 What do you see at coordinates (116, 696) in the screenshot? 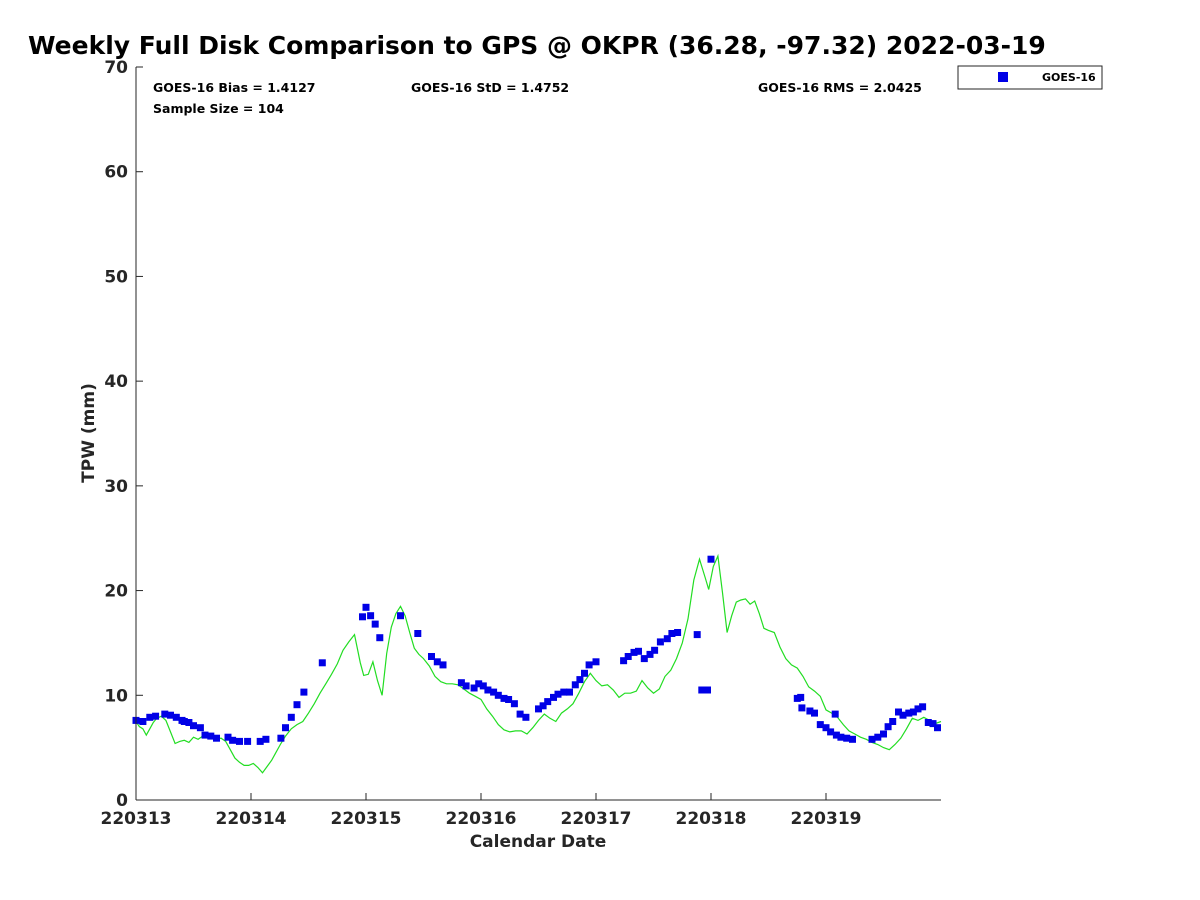
I see `y-tick-label: 10` at bounding box center [116, 696].